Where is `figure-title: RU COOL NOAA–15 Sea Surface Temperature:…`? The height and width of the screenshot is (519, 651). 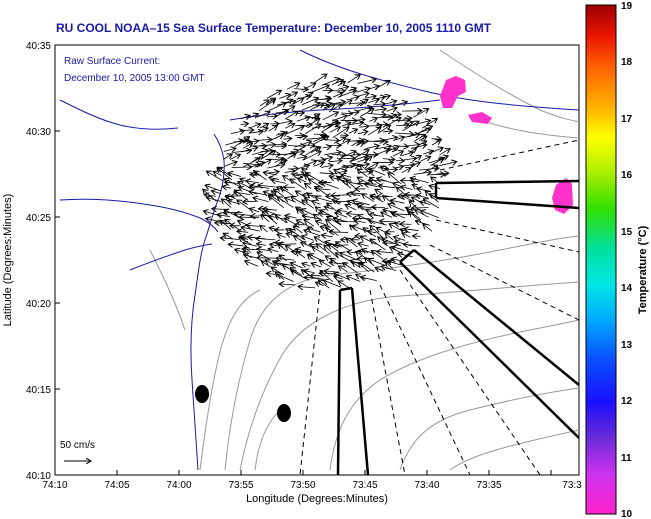 figure-title: RU COOL NOAA–15 Sea Surface Temperature:… is located at coordinates (274, 28).